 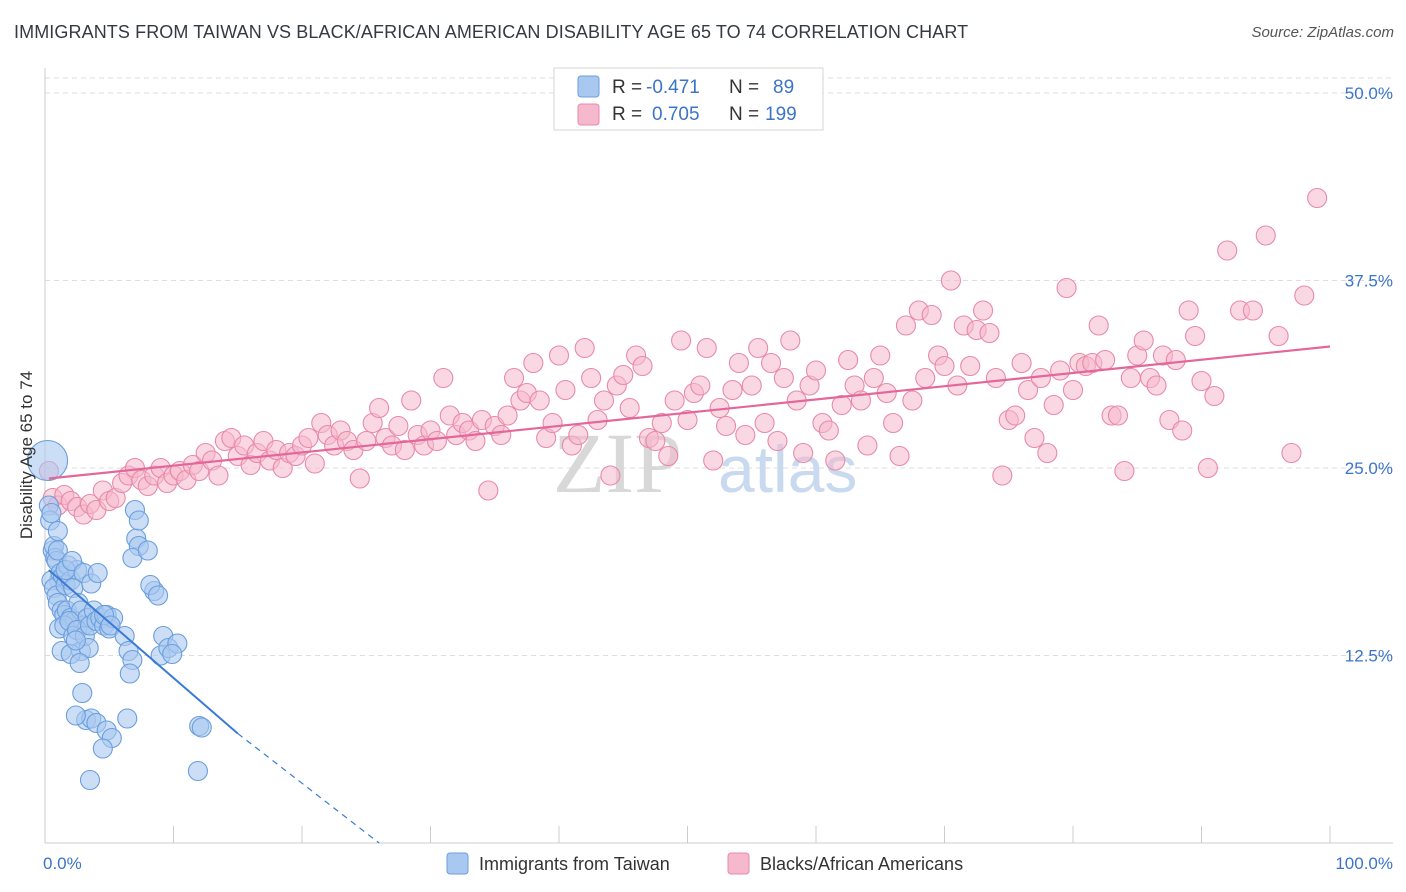 What do you see at coordinates (308, 788) in the screenshot?
I see `trend-line-taiwan-extension` at bounding box center [308, 788].